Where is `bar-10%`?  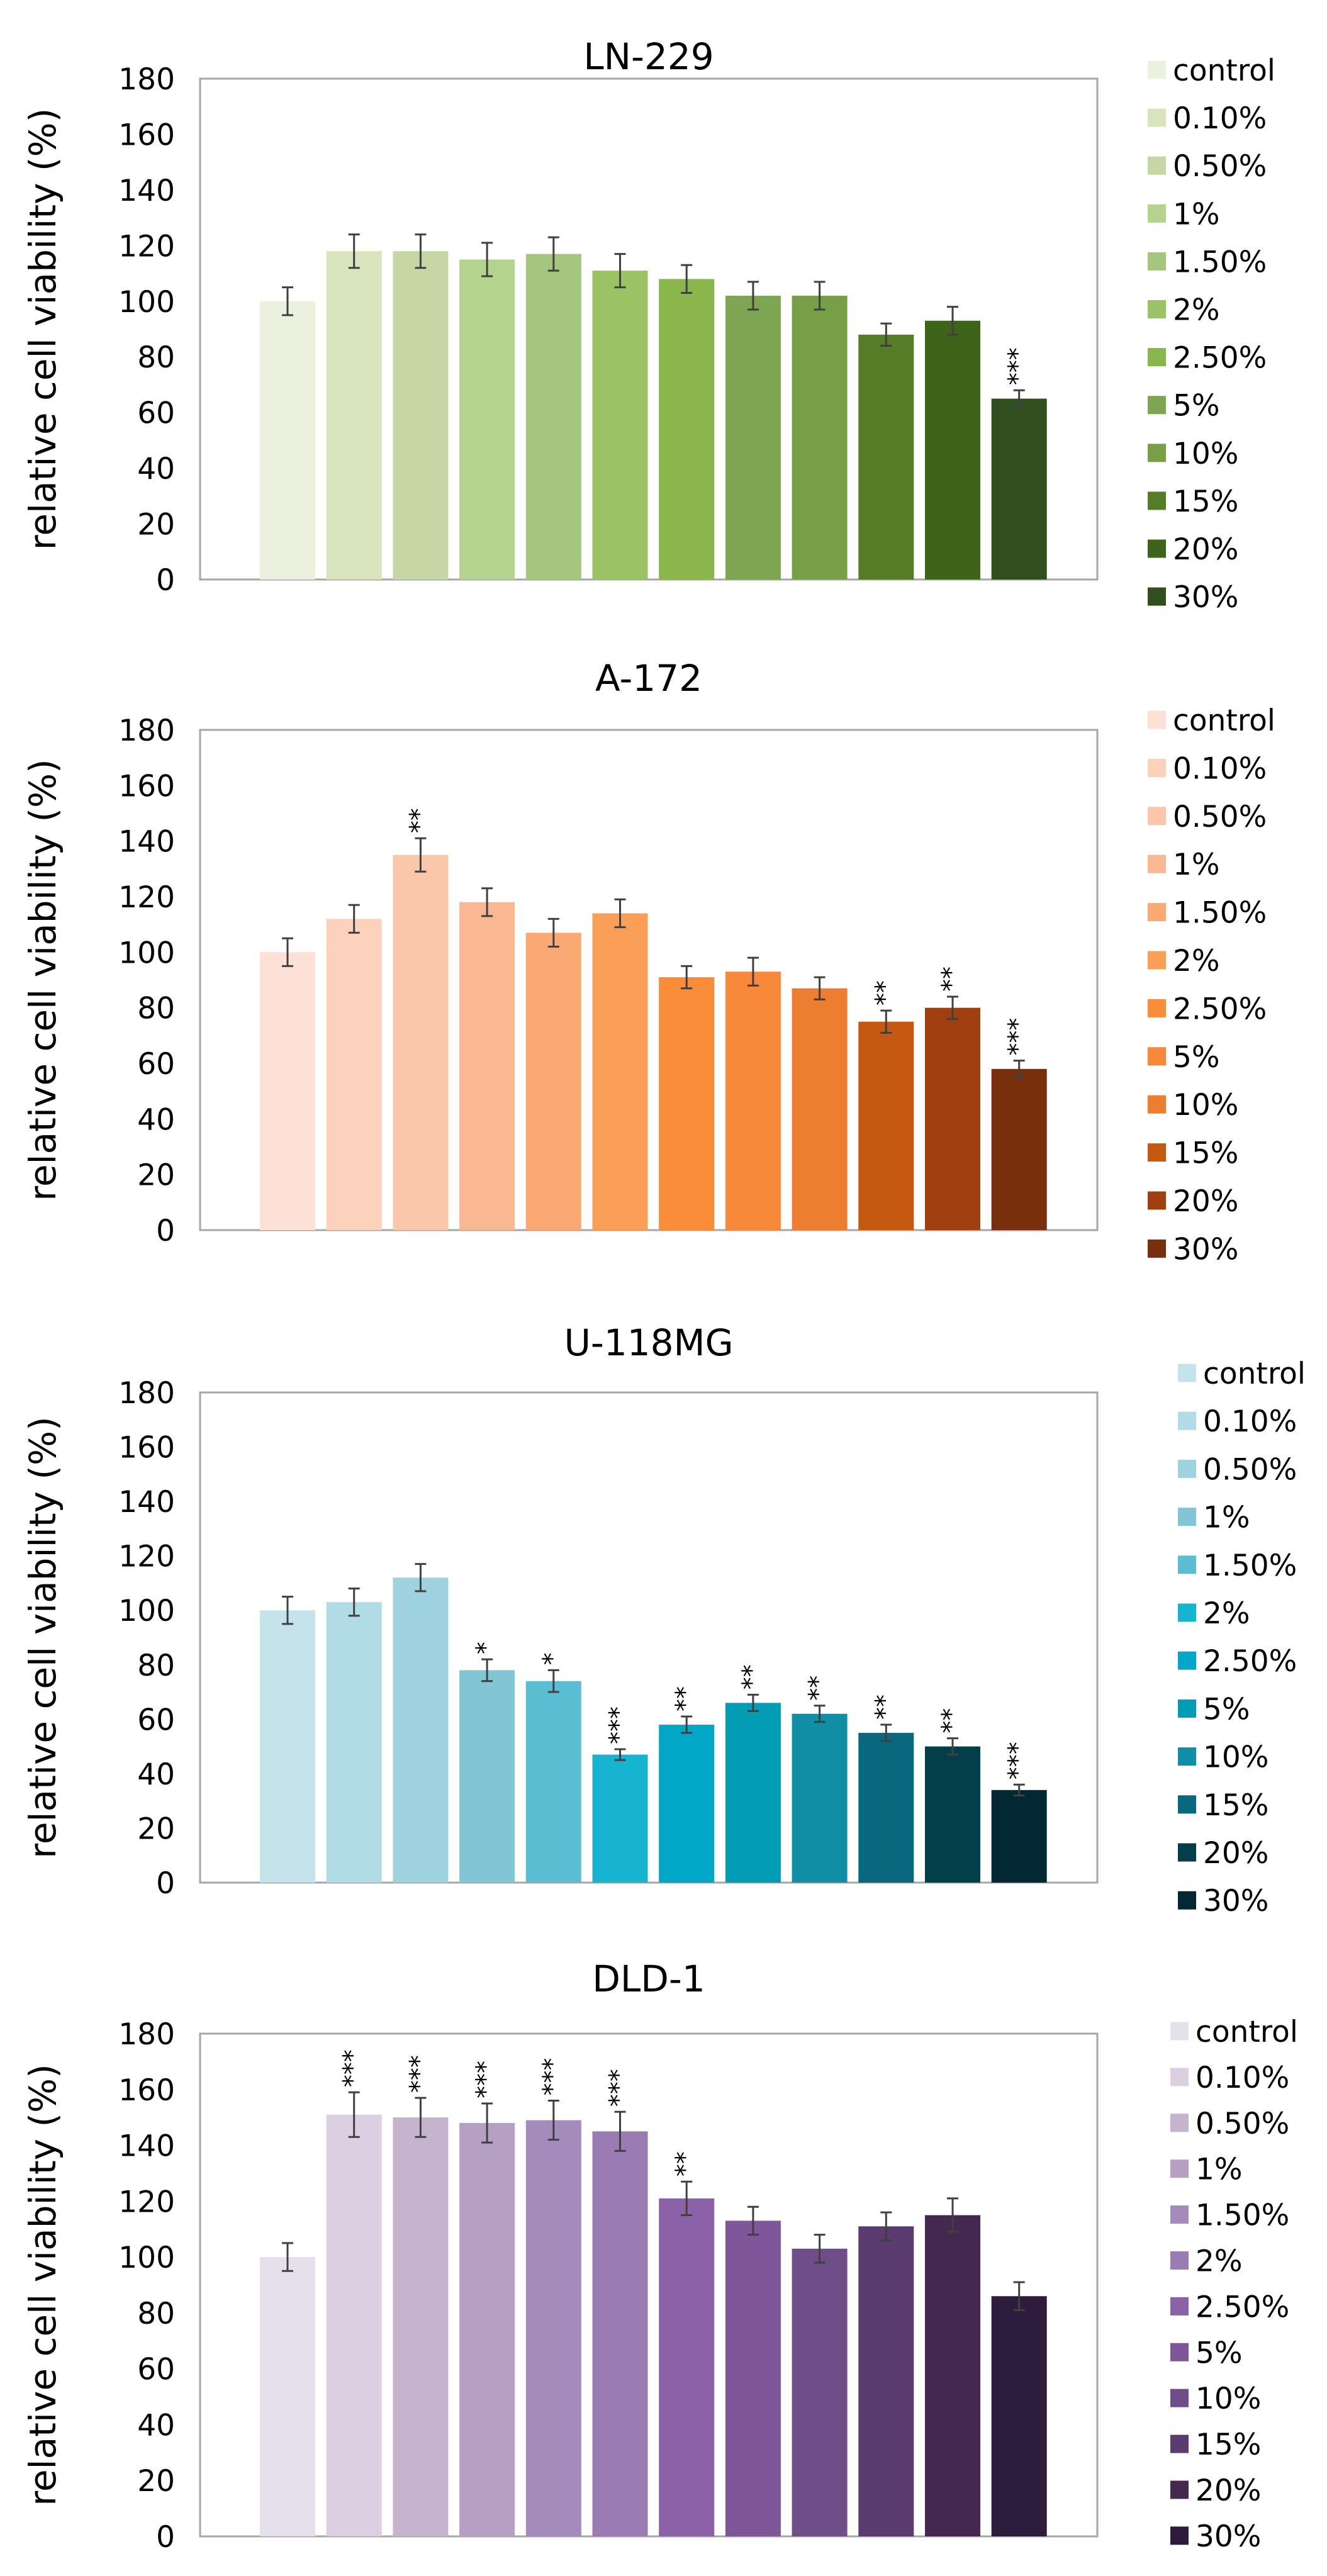
bar-10% is located at coordinates (820, 1798).